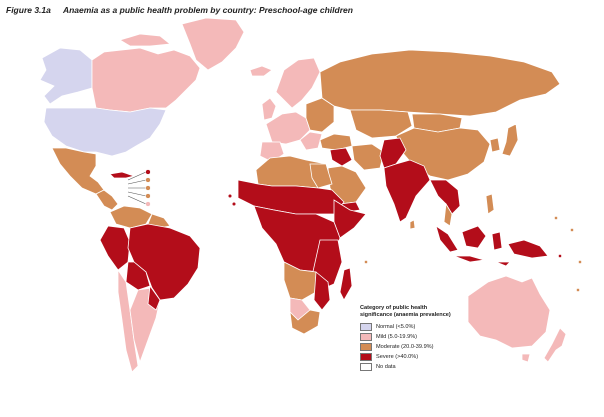  What do you see at coordinates (115, 248) in the screenshot?
I see `region-peru` at bounding box center [115, 248].